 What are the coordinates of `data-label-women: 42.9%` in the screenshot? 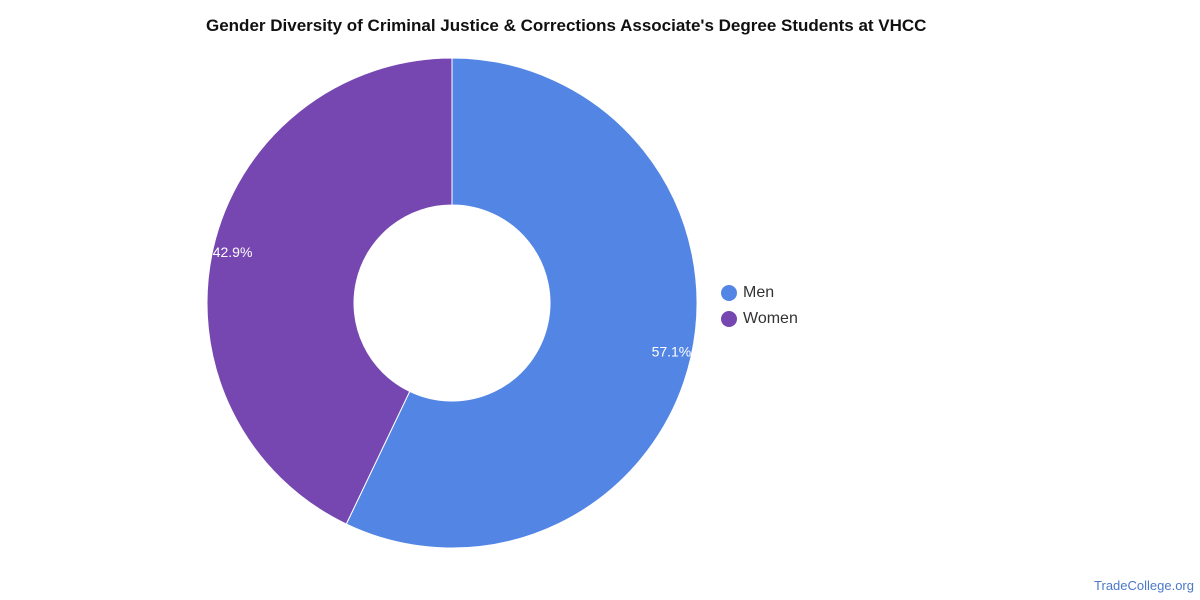 It's located at (233, 252).